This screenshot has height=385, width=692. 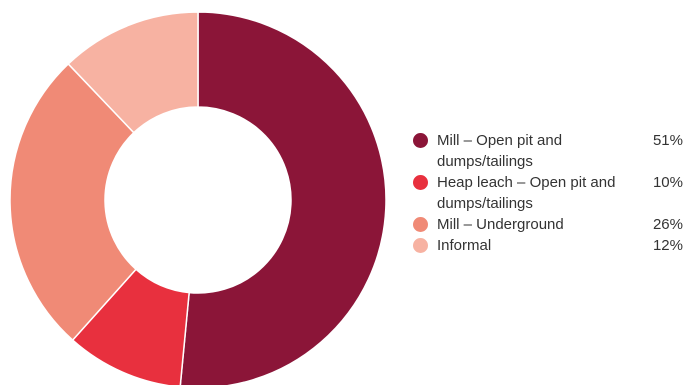 I want to click on legend-label: Mill – Underground, so click(x=500, y=224).